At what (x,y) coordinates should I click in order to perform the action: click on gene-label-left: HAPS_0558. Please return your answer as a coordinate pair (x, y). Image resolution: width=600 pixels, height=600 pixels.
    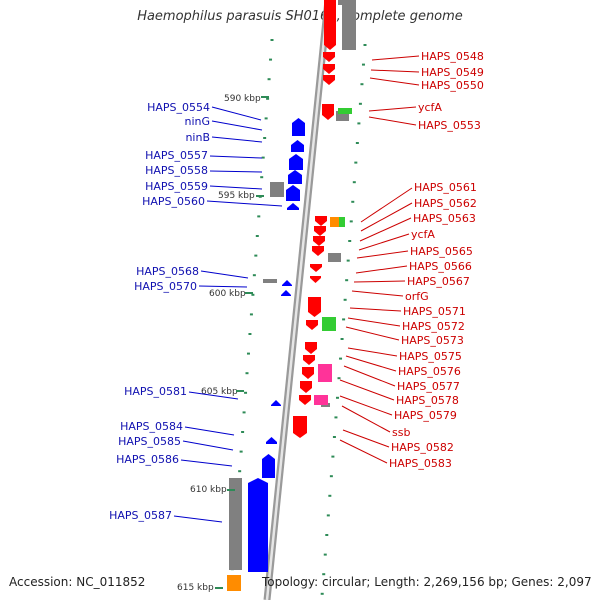
    Looking at the image, I should click on (176, 170).